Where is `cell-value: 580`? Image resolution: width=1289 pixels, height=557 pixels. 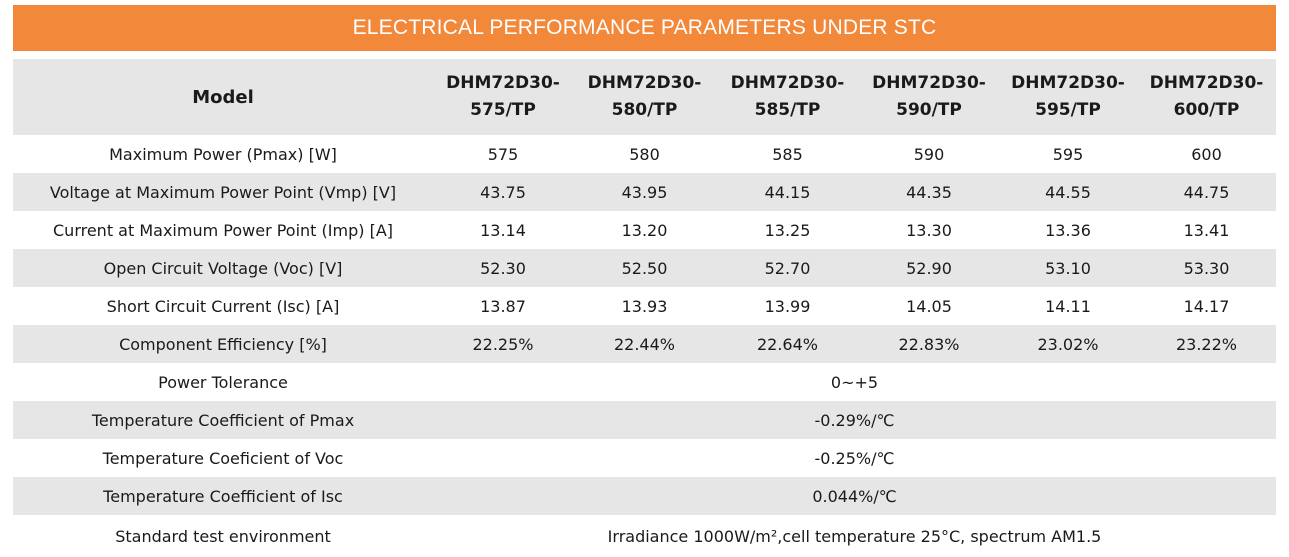
cell-value: 580 is located at coordinates (644, 154).